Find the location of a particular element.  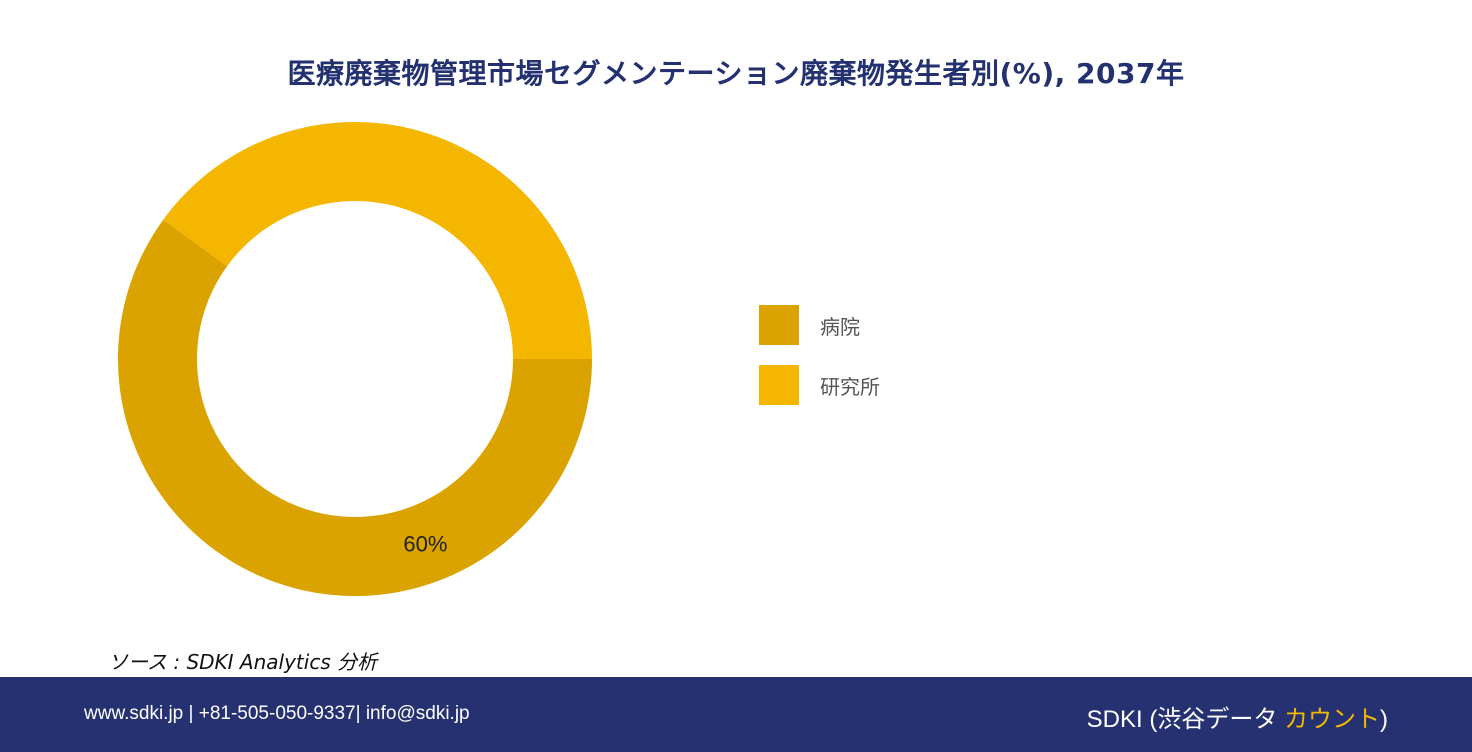

chart-title: 医療廃棄物管理市場セグメンテーション廃棄物発生者別(%), 2037年 is located at coordinates (736, 73).